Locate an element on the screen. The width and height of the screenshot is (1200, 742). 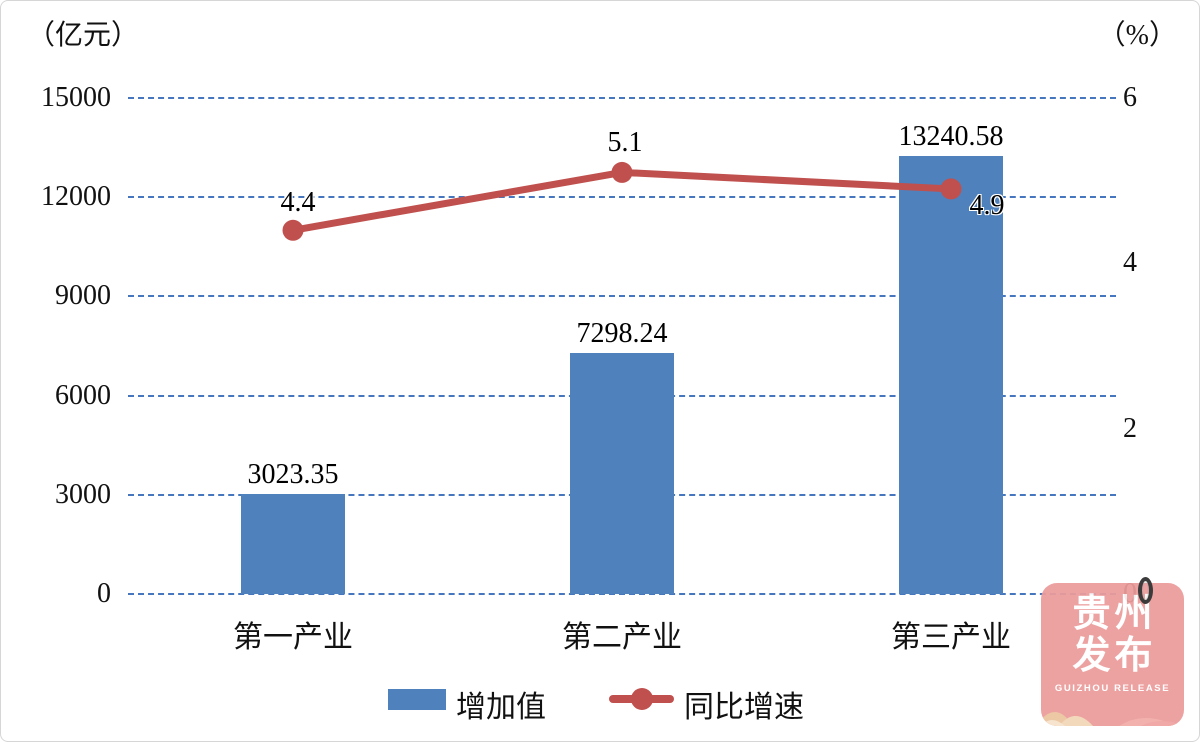
x-axis-category-label: 第一产业 is located at coordinates (293, 637).